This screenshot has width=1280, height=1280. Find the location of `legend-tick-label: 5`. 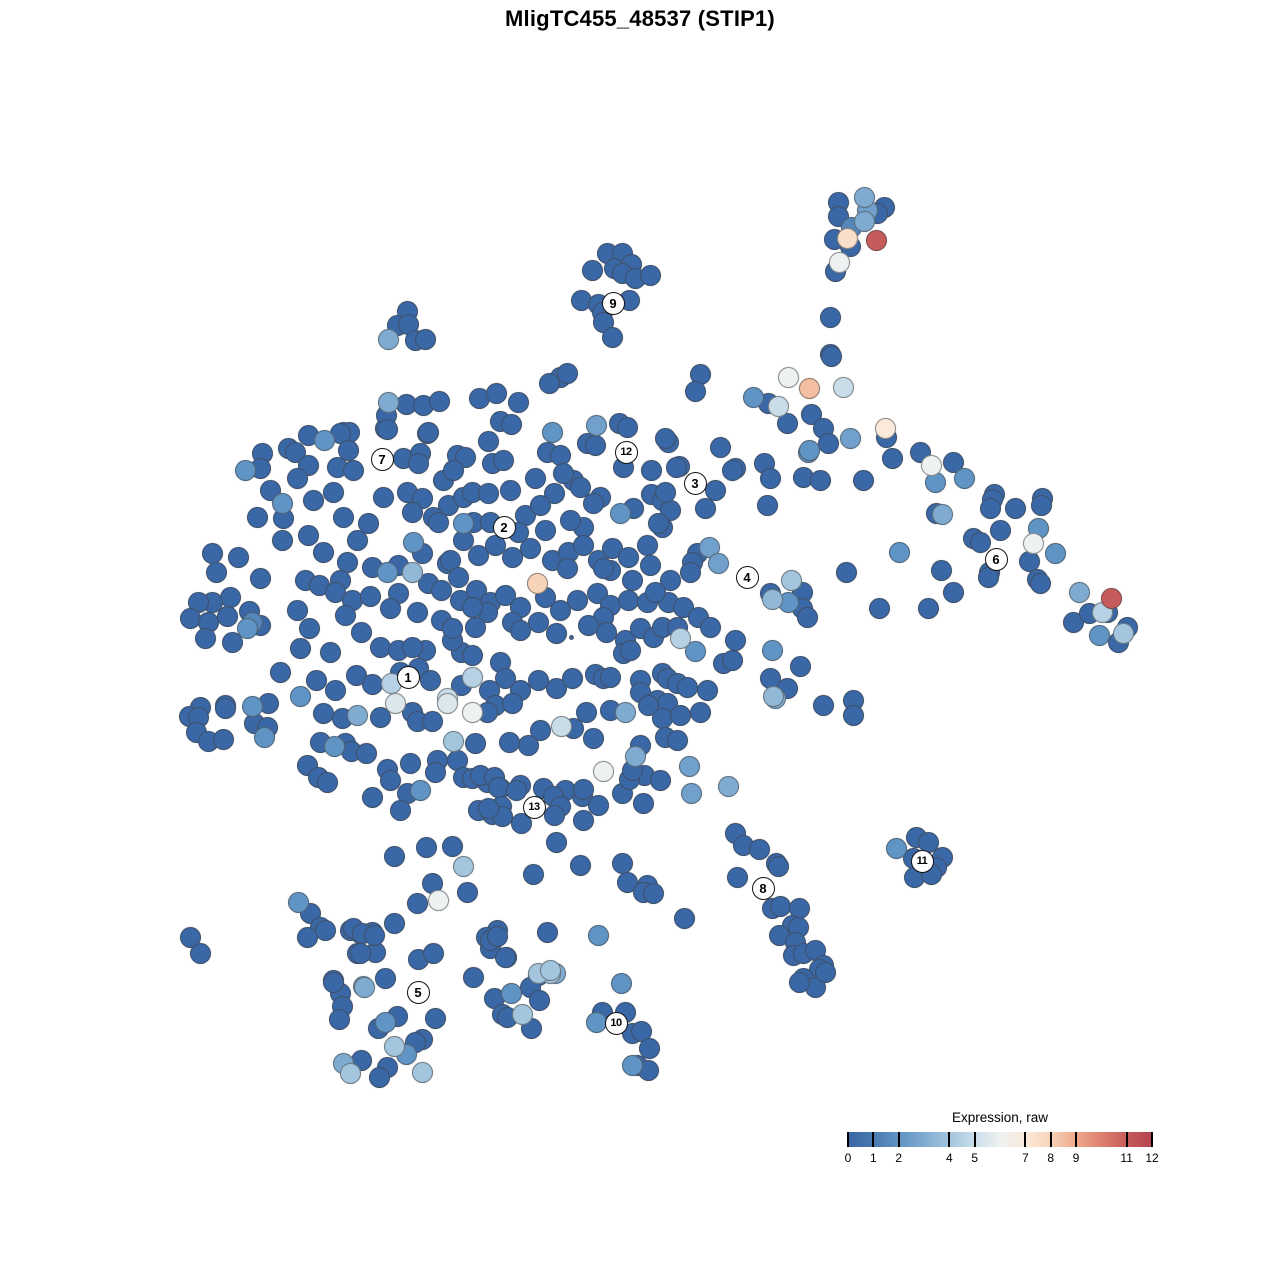

legend-tick-label: 5 is located at coordinates (974, 1158).